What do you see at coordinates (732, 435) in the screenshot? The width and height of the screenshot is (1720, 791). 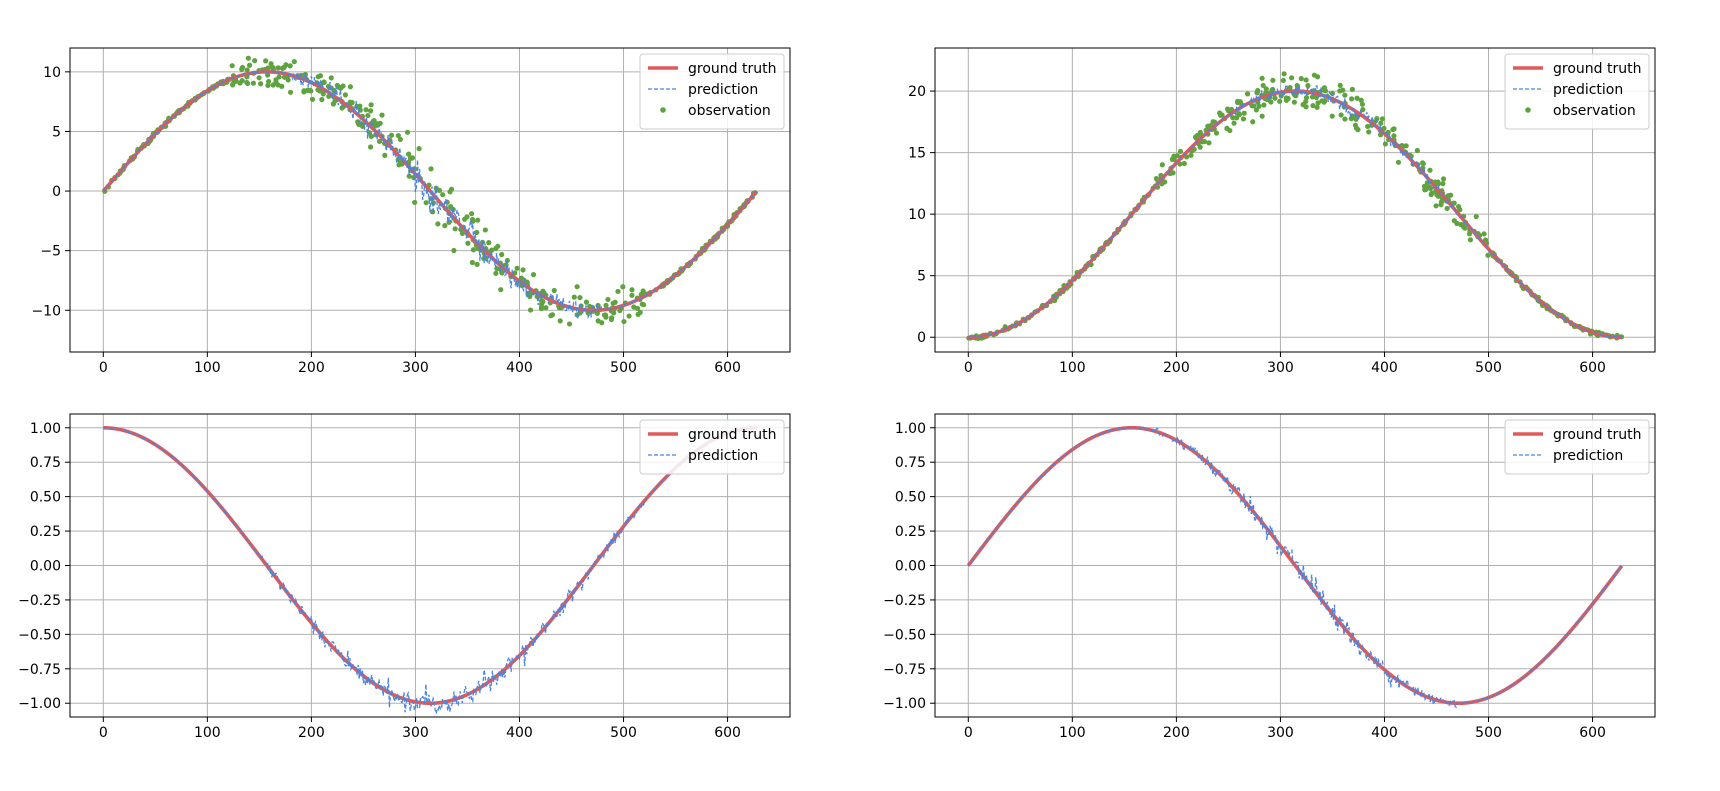 I see `legend-label: ground truth` at bounding box center [732, 435].